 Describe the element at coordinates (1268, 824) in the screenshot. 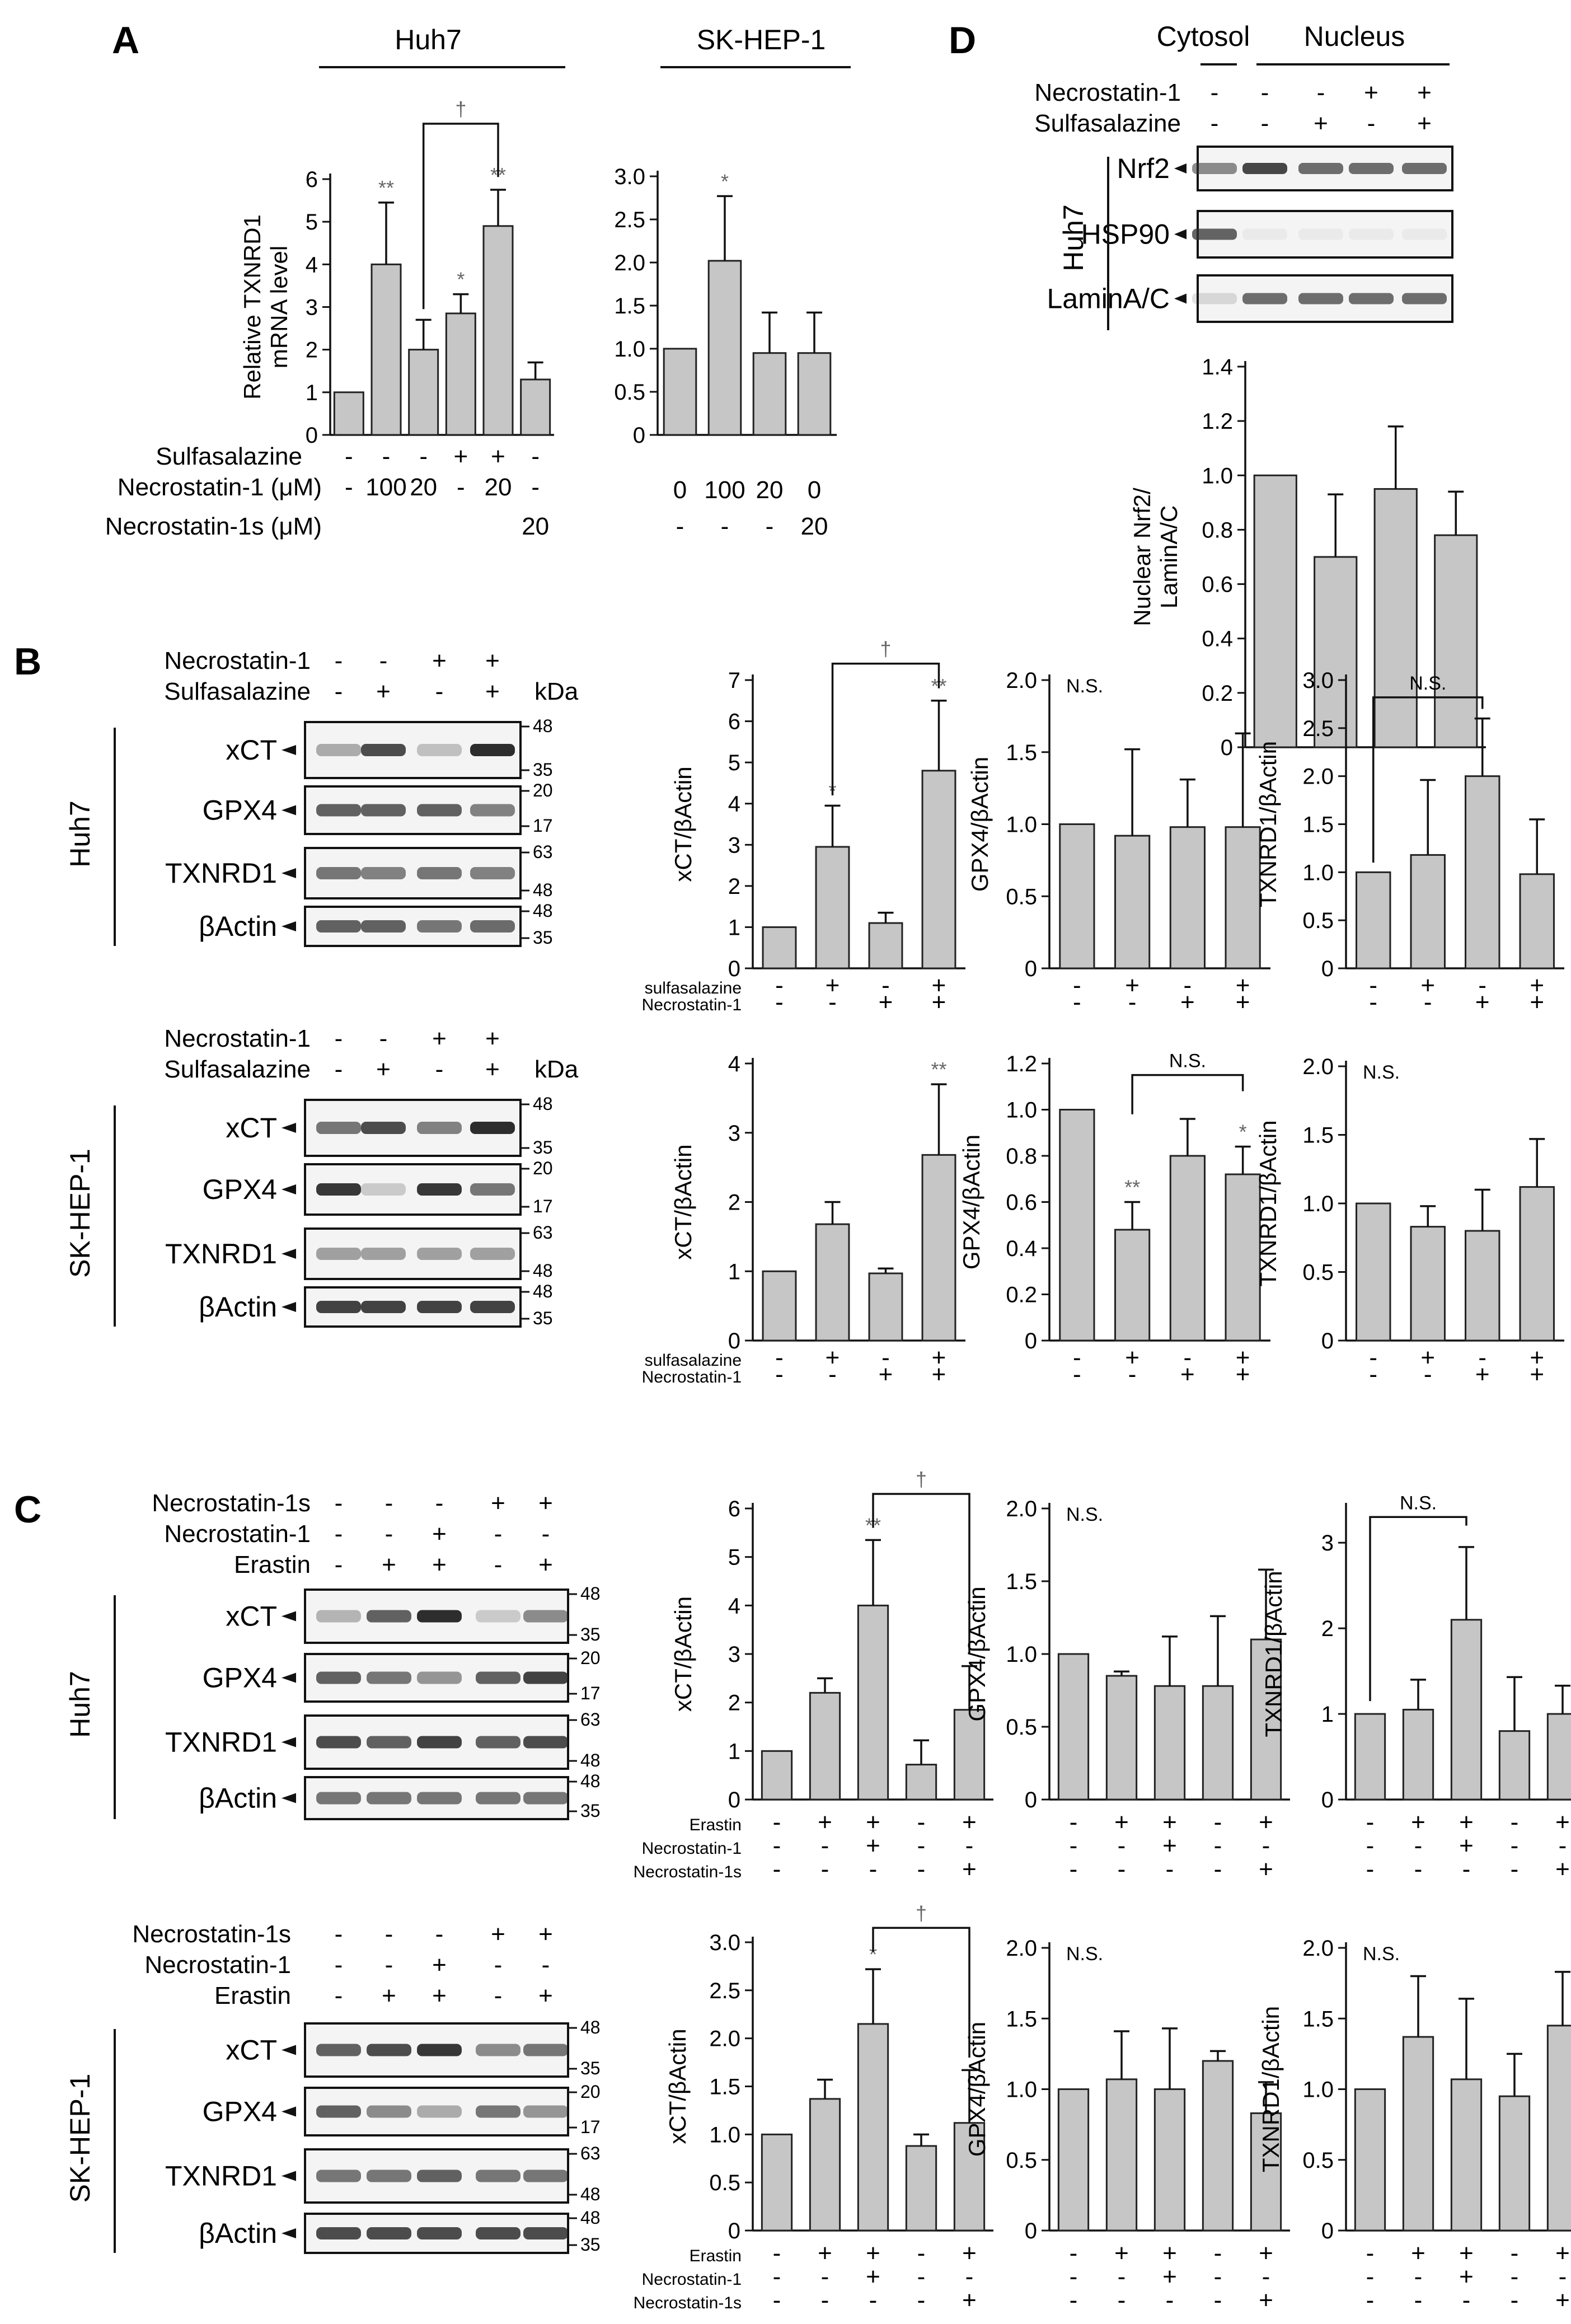

I see `y-axis-label: TXNRD1/βActin` at that location.